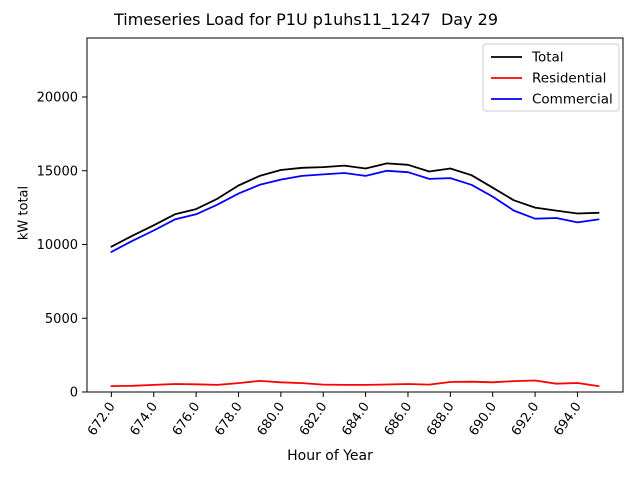 Image resolution: width=640 pixels, height=480 pixels. What do you see at coordinates (57, 245) in the screenshot?
I see `y-tick-label: 10000` at bounding box center [57, 245].